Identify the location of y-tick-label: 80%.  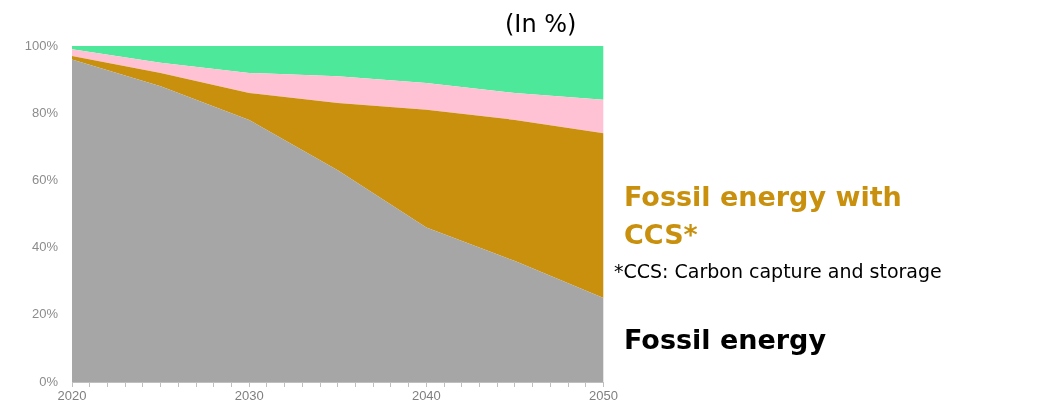
(45, 112).